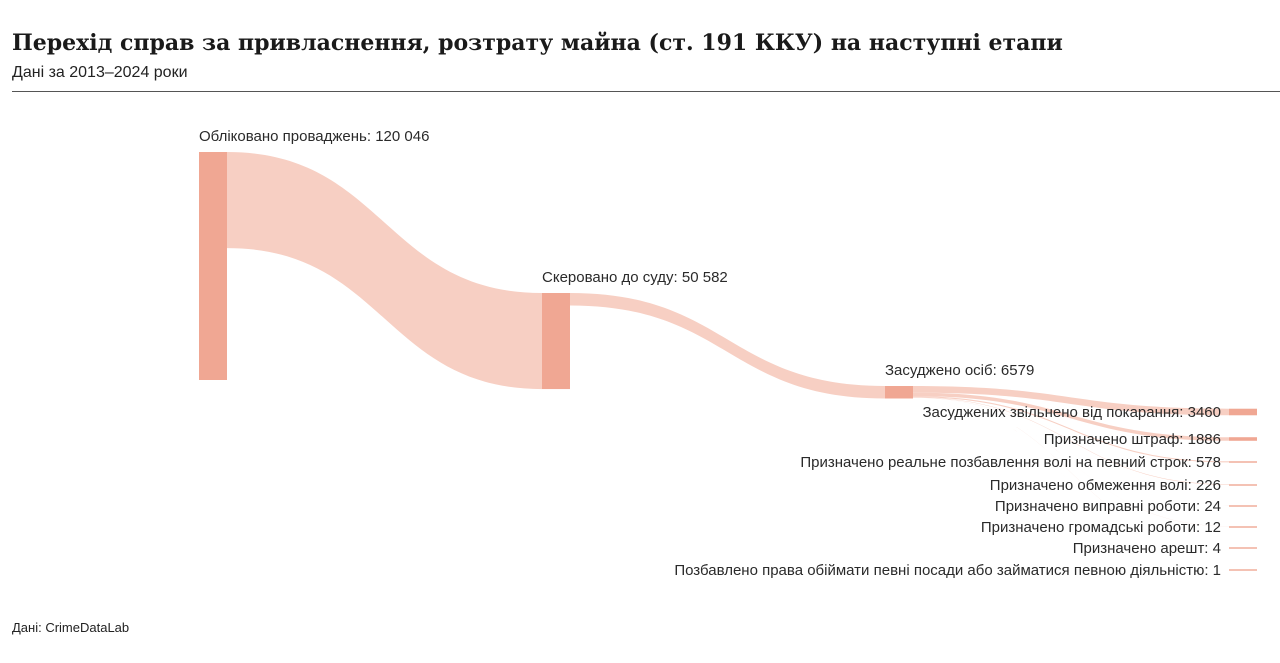 Image resolution: width=1280 pixels, height=663 pixels. I want to click on sankey-outcome-label-5: Призначено виправні роботи: 24, so click(1108, 506).